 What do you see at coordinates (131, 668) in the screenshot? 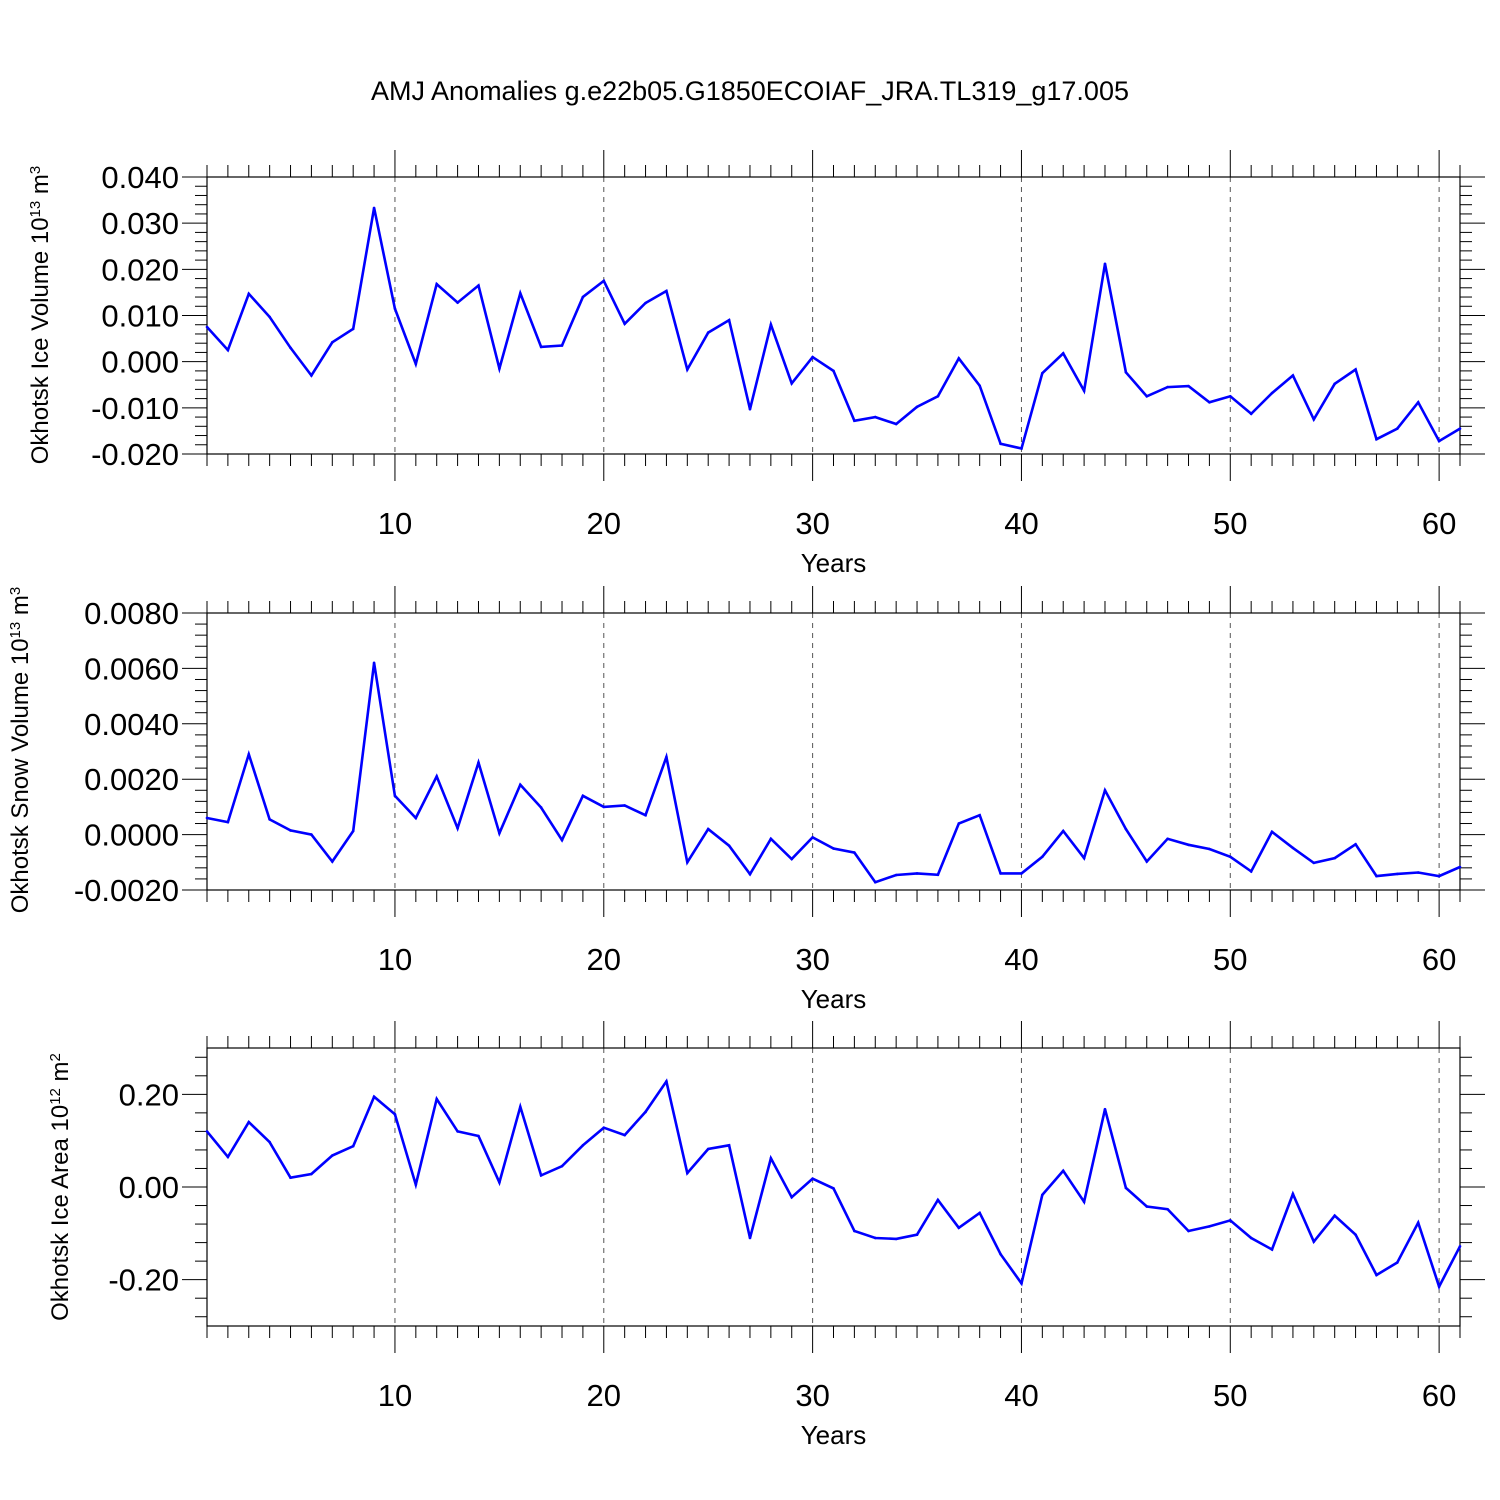
I see `y-tick-label: 0.0060` at bounding box center [131, 668].